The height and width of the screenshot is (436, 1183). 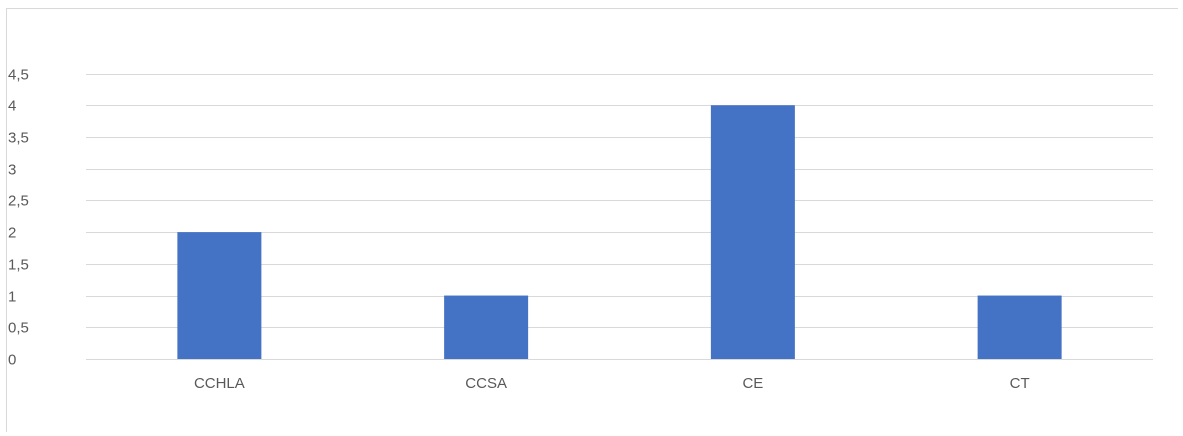 What do you see at coordinates (12, 170) in the screenshot?
I see `y-tick-label: 3` at bounding box center [12, 170].